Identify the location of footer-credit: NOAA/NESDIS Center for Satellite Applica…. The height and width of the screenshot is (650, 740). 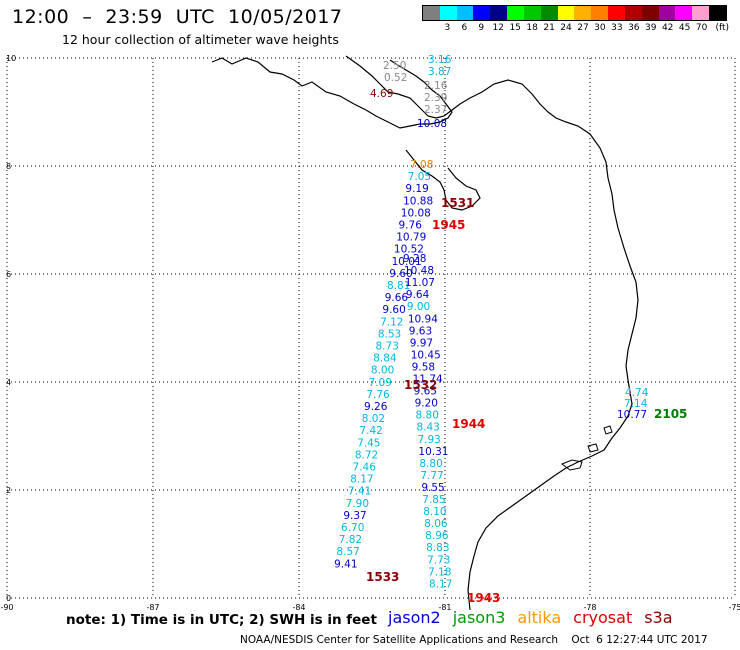
(474, 640).